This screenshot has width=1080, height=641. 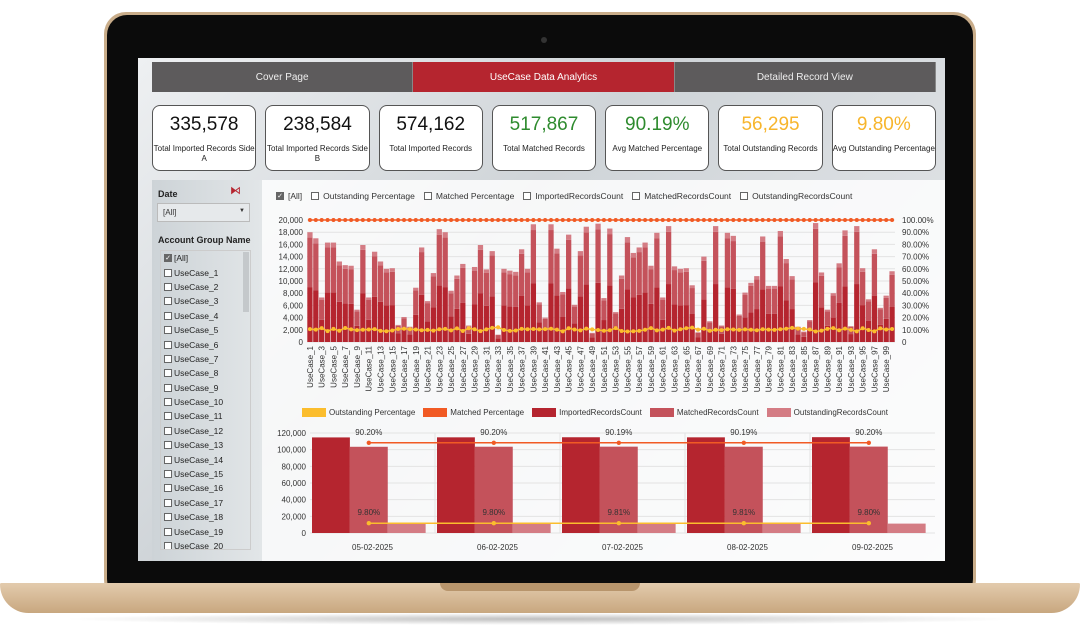 I want to click on account-group-item: UseCase_15, so click(x=205, y=474).